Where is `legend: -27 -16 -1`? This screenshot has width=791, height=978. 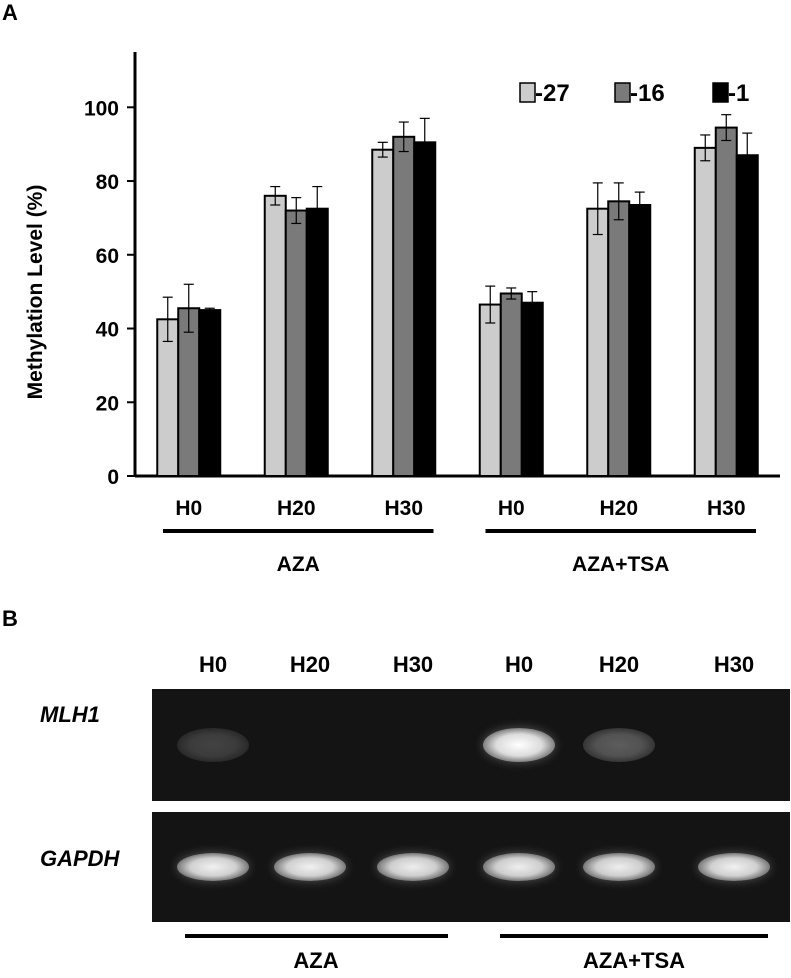
legend: -27 -16 -1 is located at coordinates (634, 93).